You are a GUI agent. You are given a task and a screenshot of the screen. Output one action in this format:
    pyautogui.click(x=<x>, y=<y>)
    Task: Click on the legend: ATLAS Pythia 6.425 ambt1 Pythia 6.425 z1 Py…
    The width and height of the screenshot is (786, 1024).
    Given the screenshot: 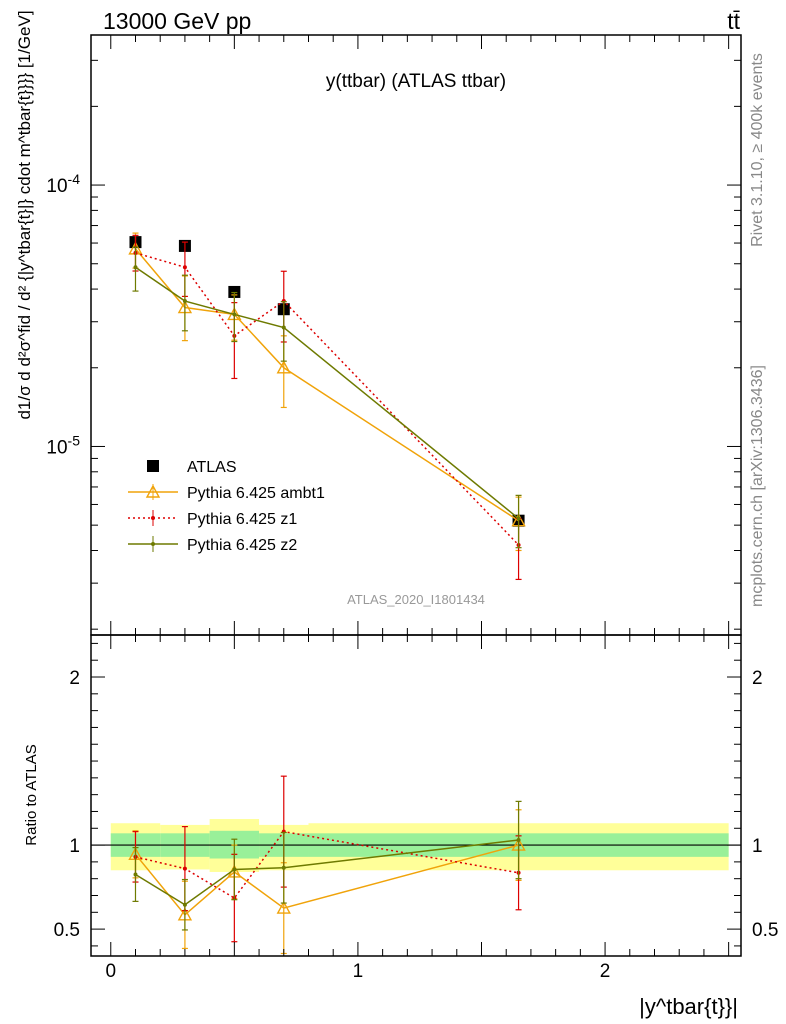 What is the action you would take?
    pyautogui.click(x=226, y=506)
    